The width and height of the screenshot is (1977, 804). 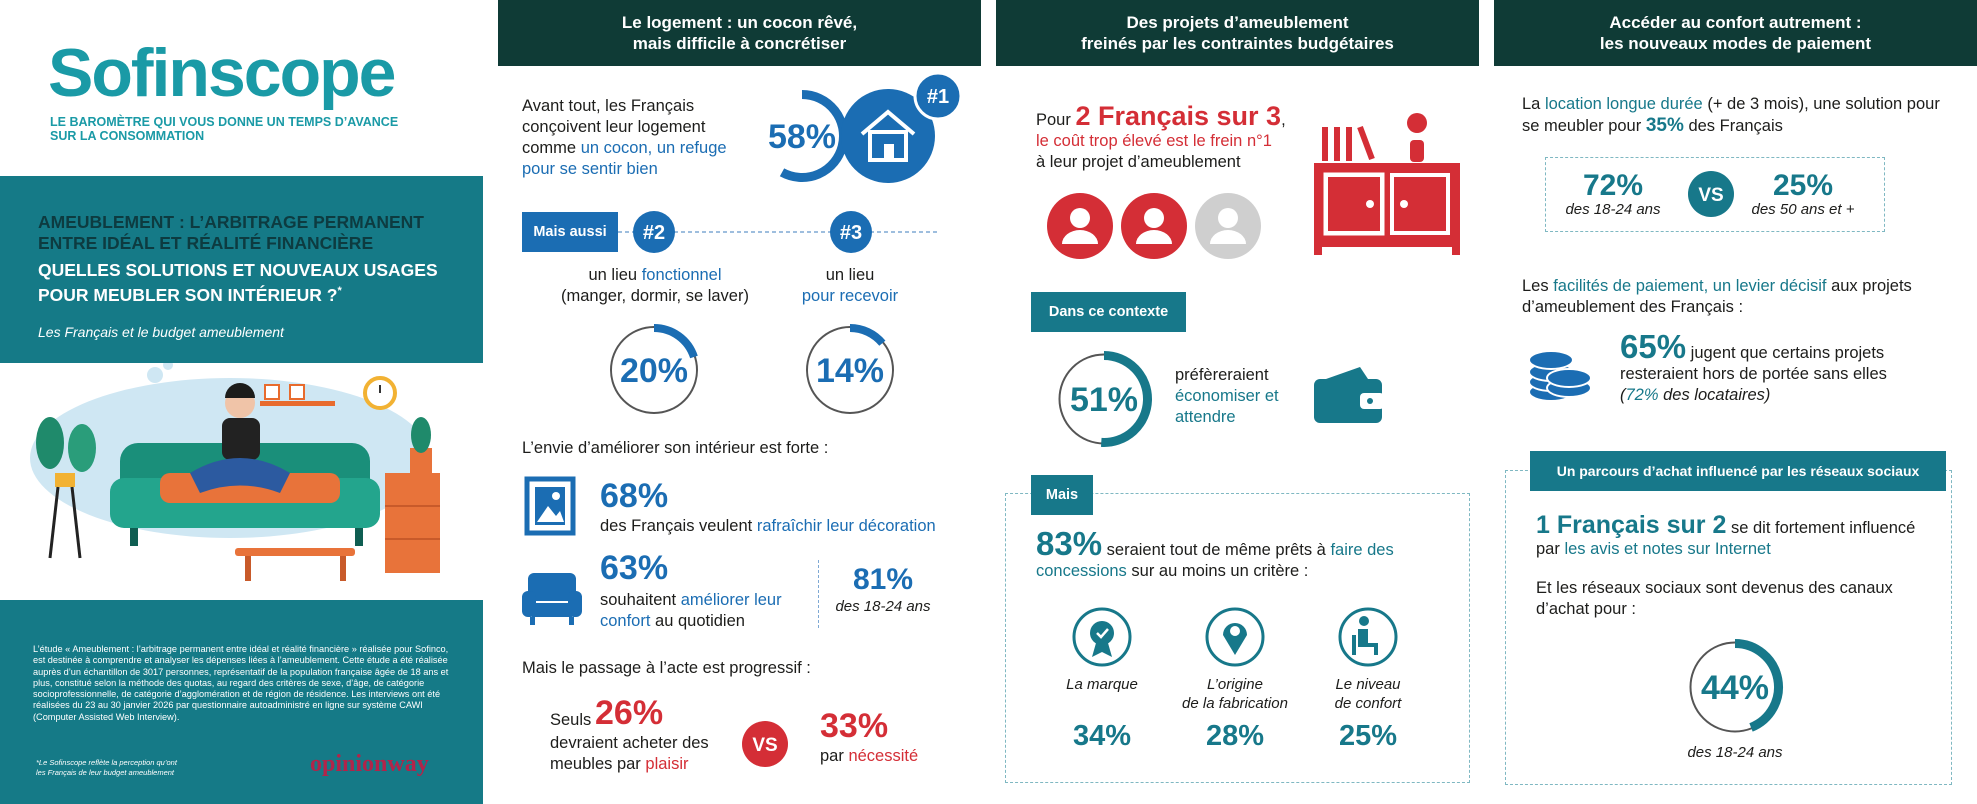 What do you see at coordinates (1235, 396) in the screenshot?
I see `economiser: préfèreraient économiser et attendre` at bounding box center [1235, 396].